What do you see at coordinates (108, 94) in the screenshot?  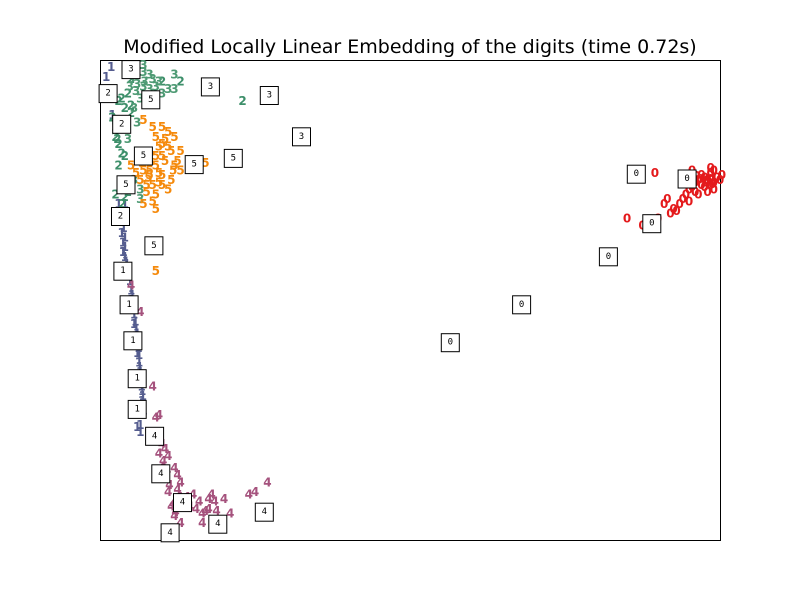 I see `digit-thumbnail-2: 2` at bounding box center [108, 94].